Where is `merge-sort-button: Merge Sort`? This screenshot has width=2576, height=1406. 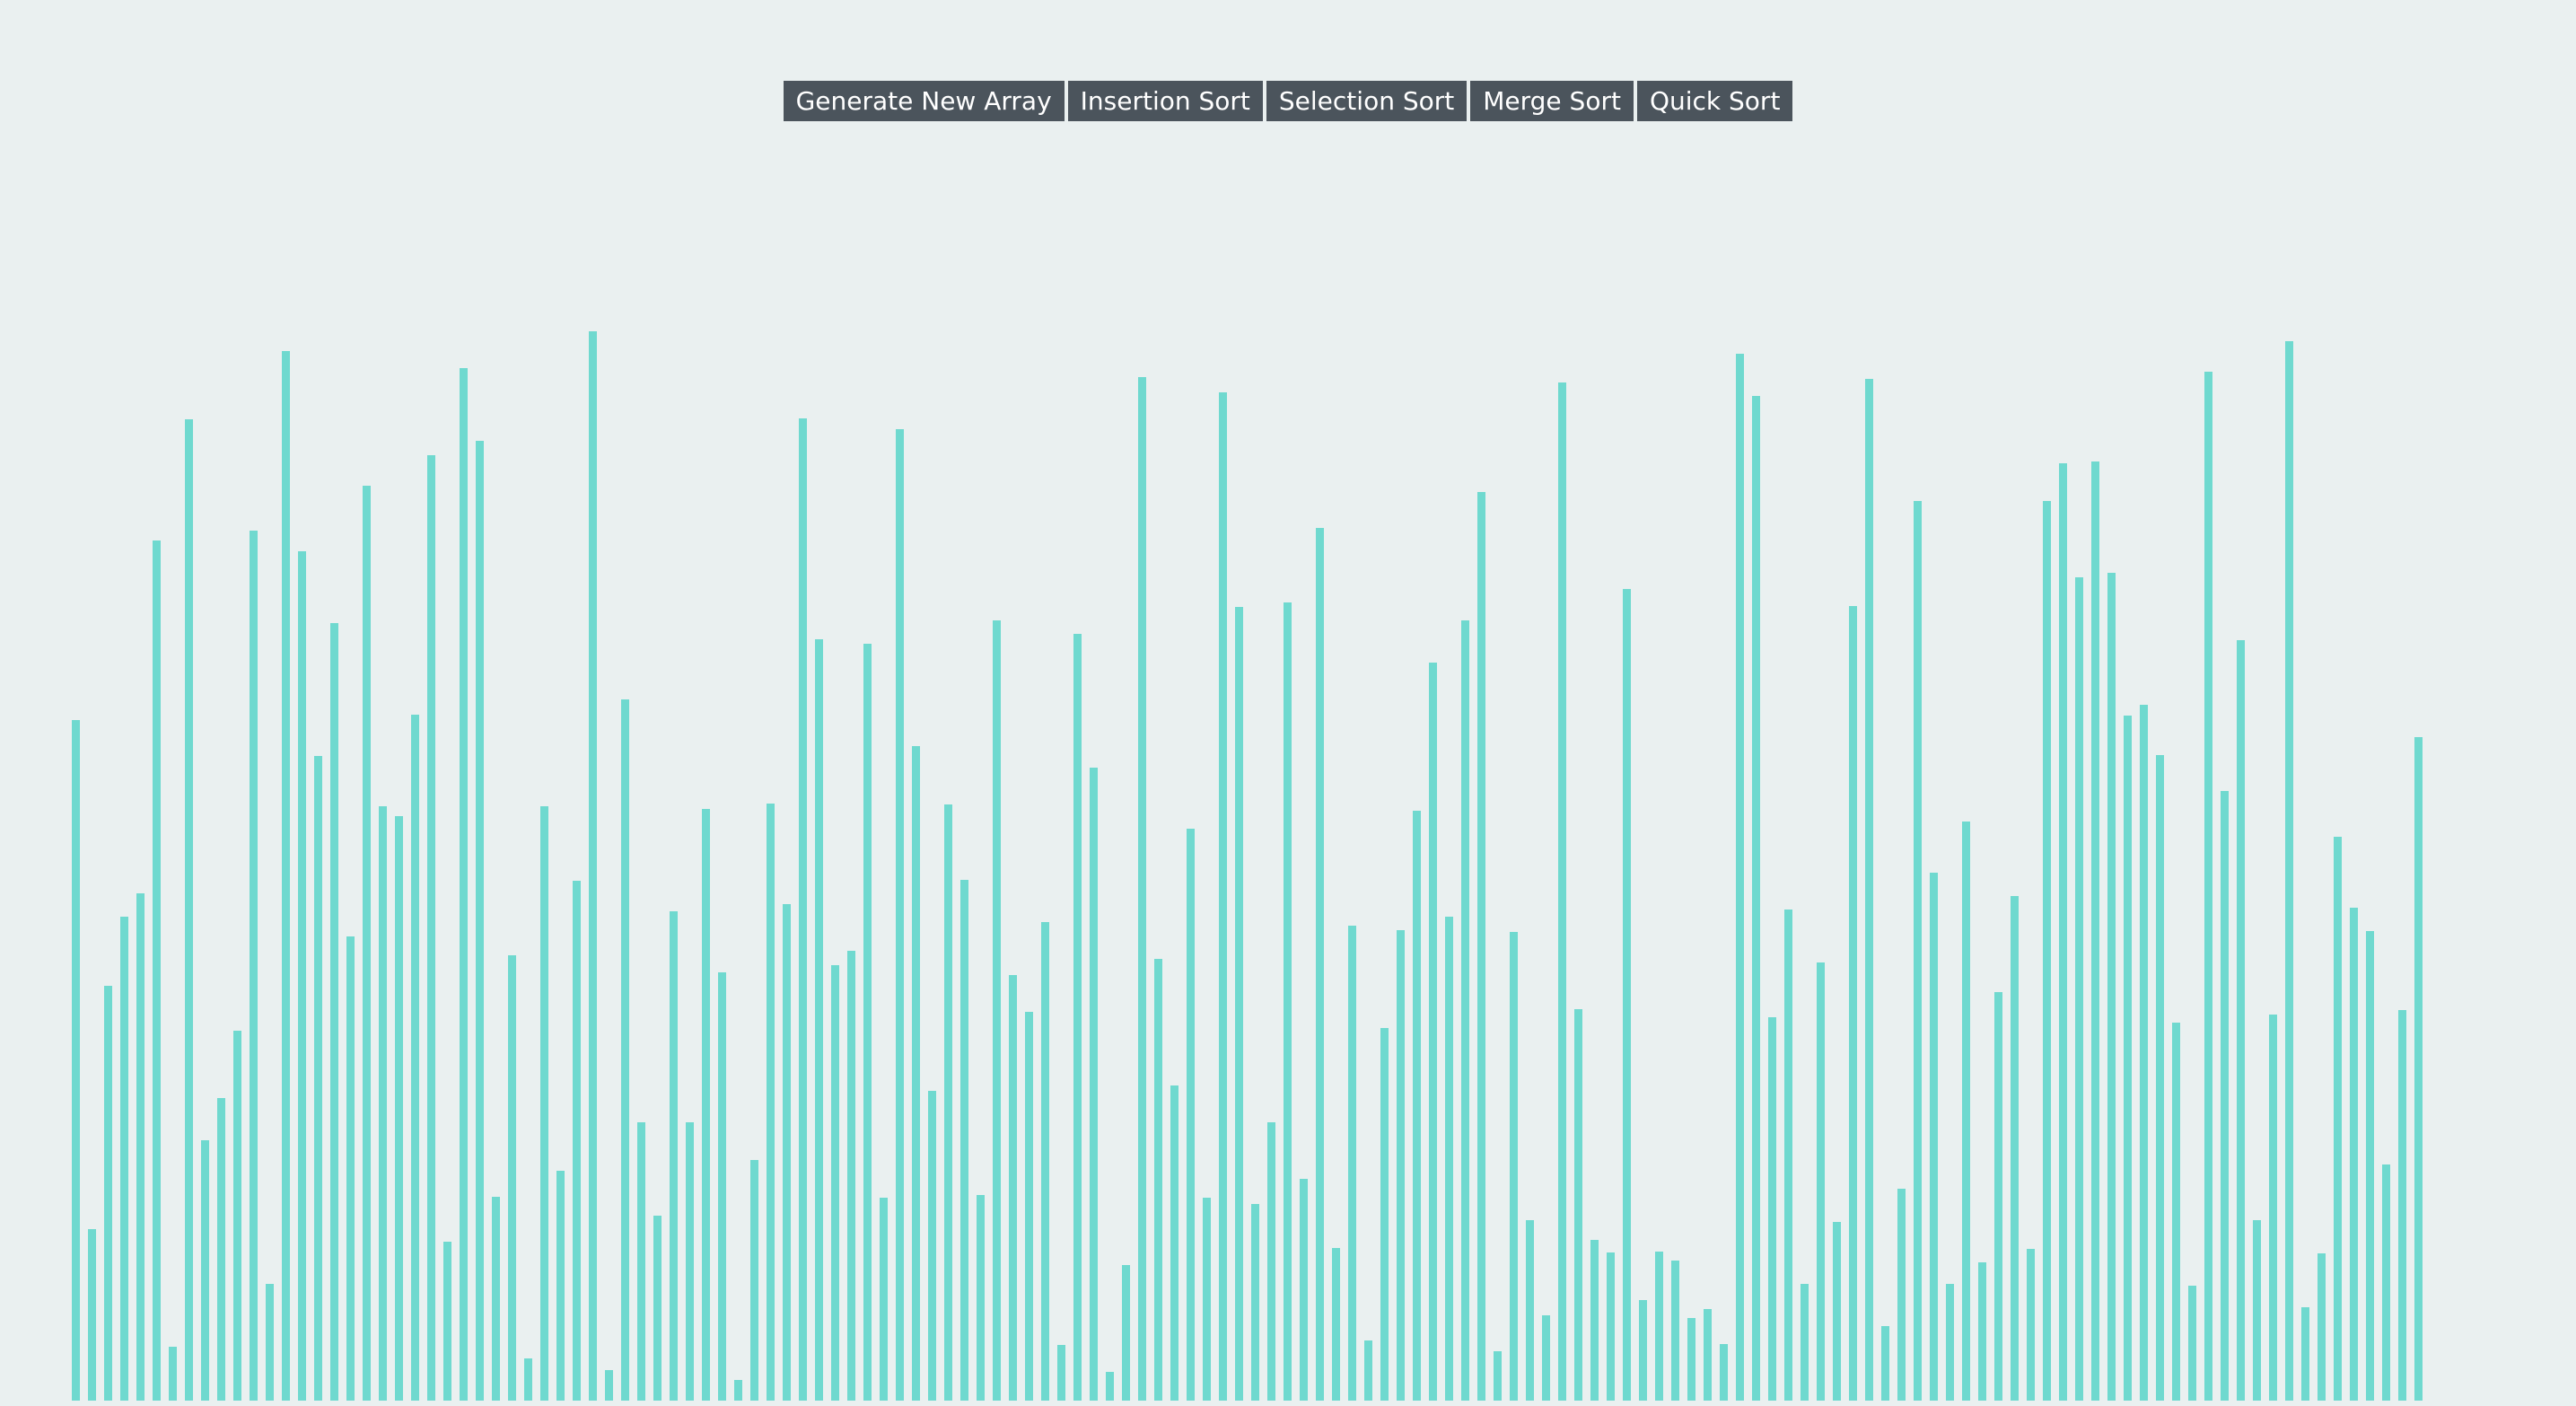 merge-sort-button: Merge Sort is located at coordinates (1552, 101).